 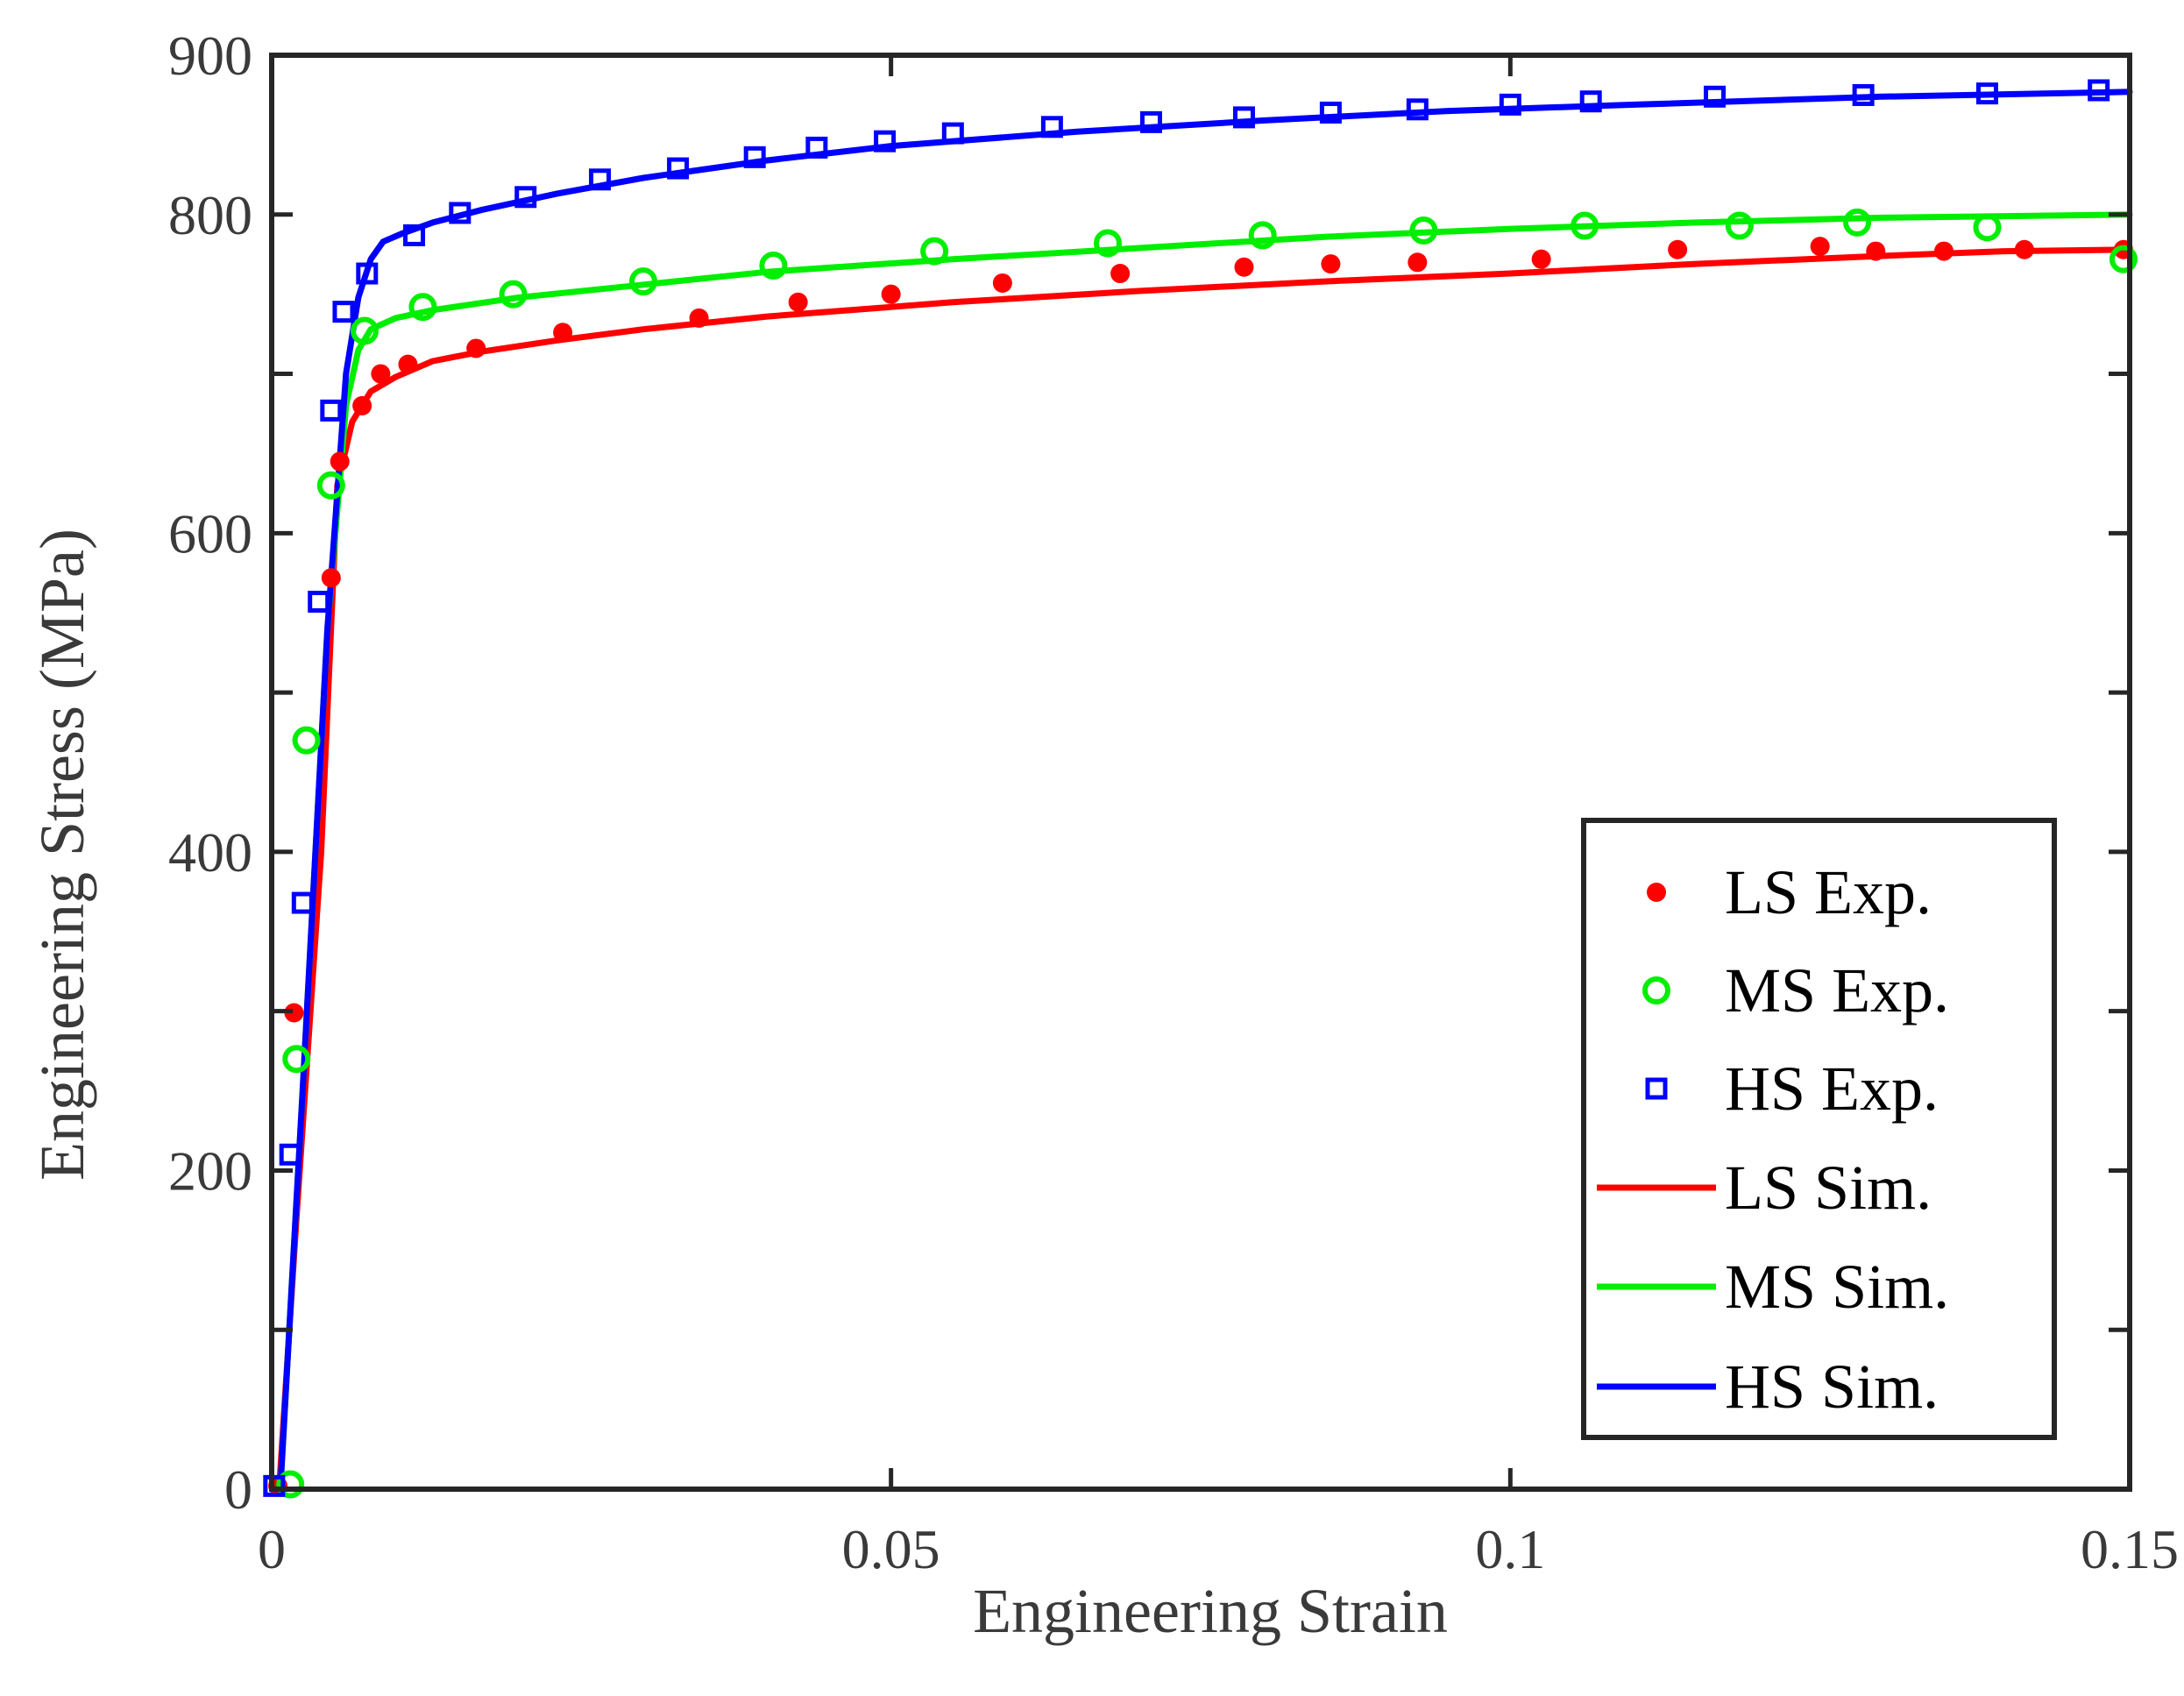 I want to click on x-axis-title: Engineering Strain, so click(x=1210, y=1611).